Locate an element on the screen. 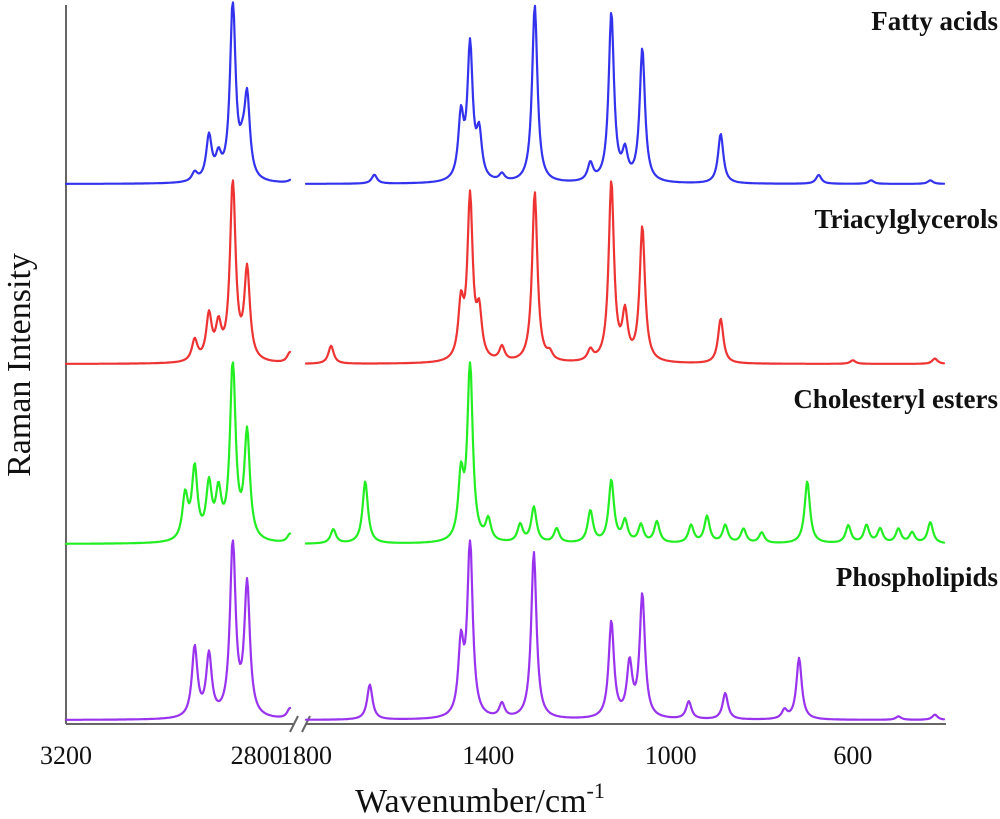 The image size is (1000, 819). x-axis-label: Wavenumber/cm-1 is located at coordinates (480, 798).